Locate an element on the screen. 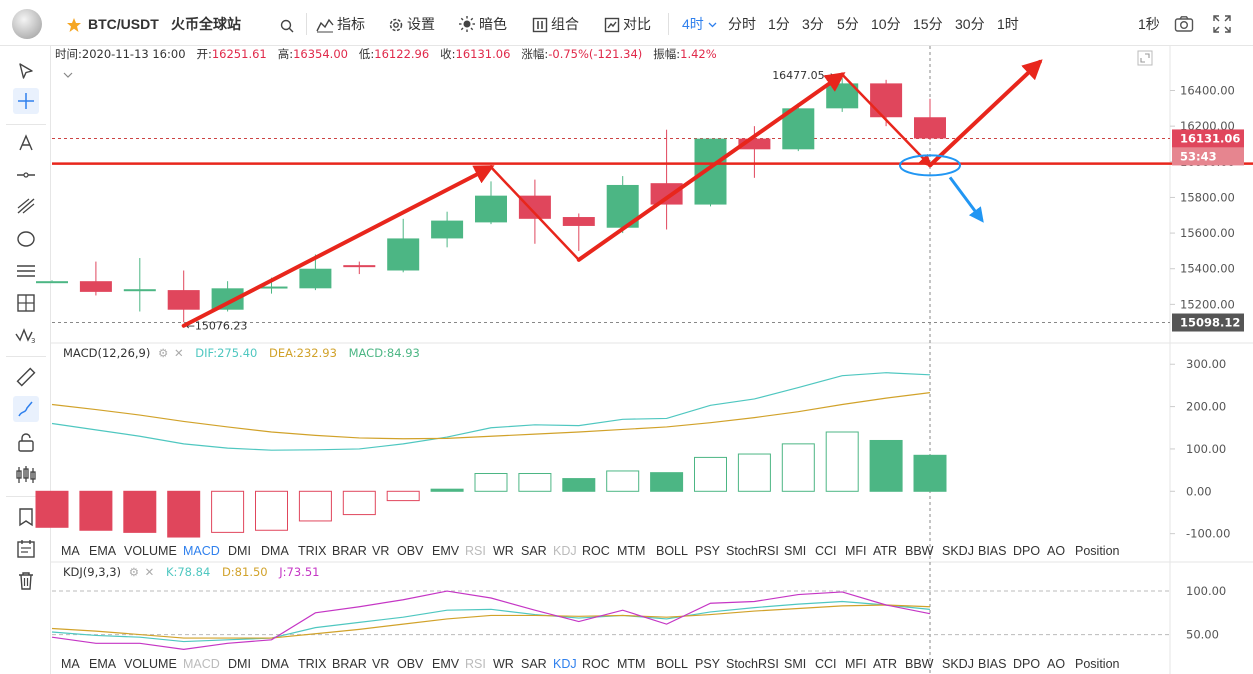 This screenshot has width=1253, height=674. cursor-icon is located at coordinates (26, 71).